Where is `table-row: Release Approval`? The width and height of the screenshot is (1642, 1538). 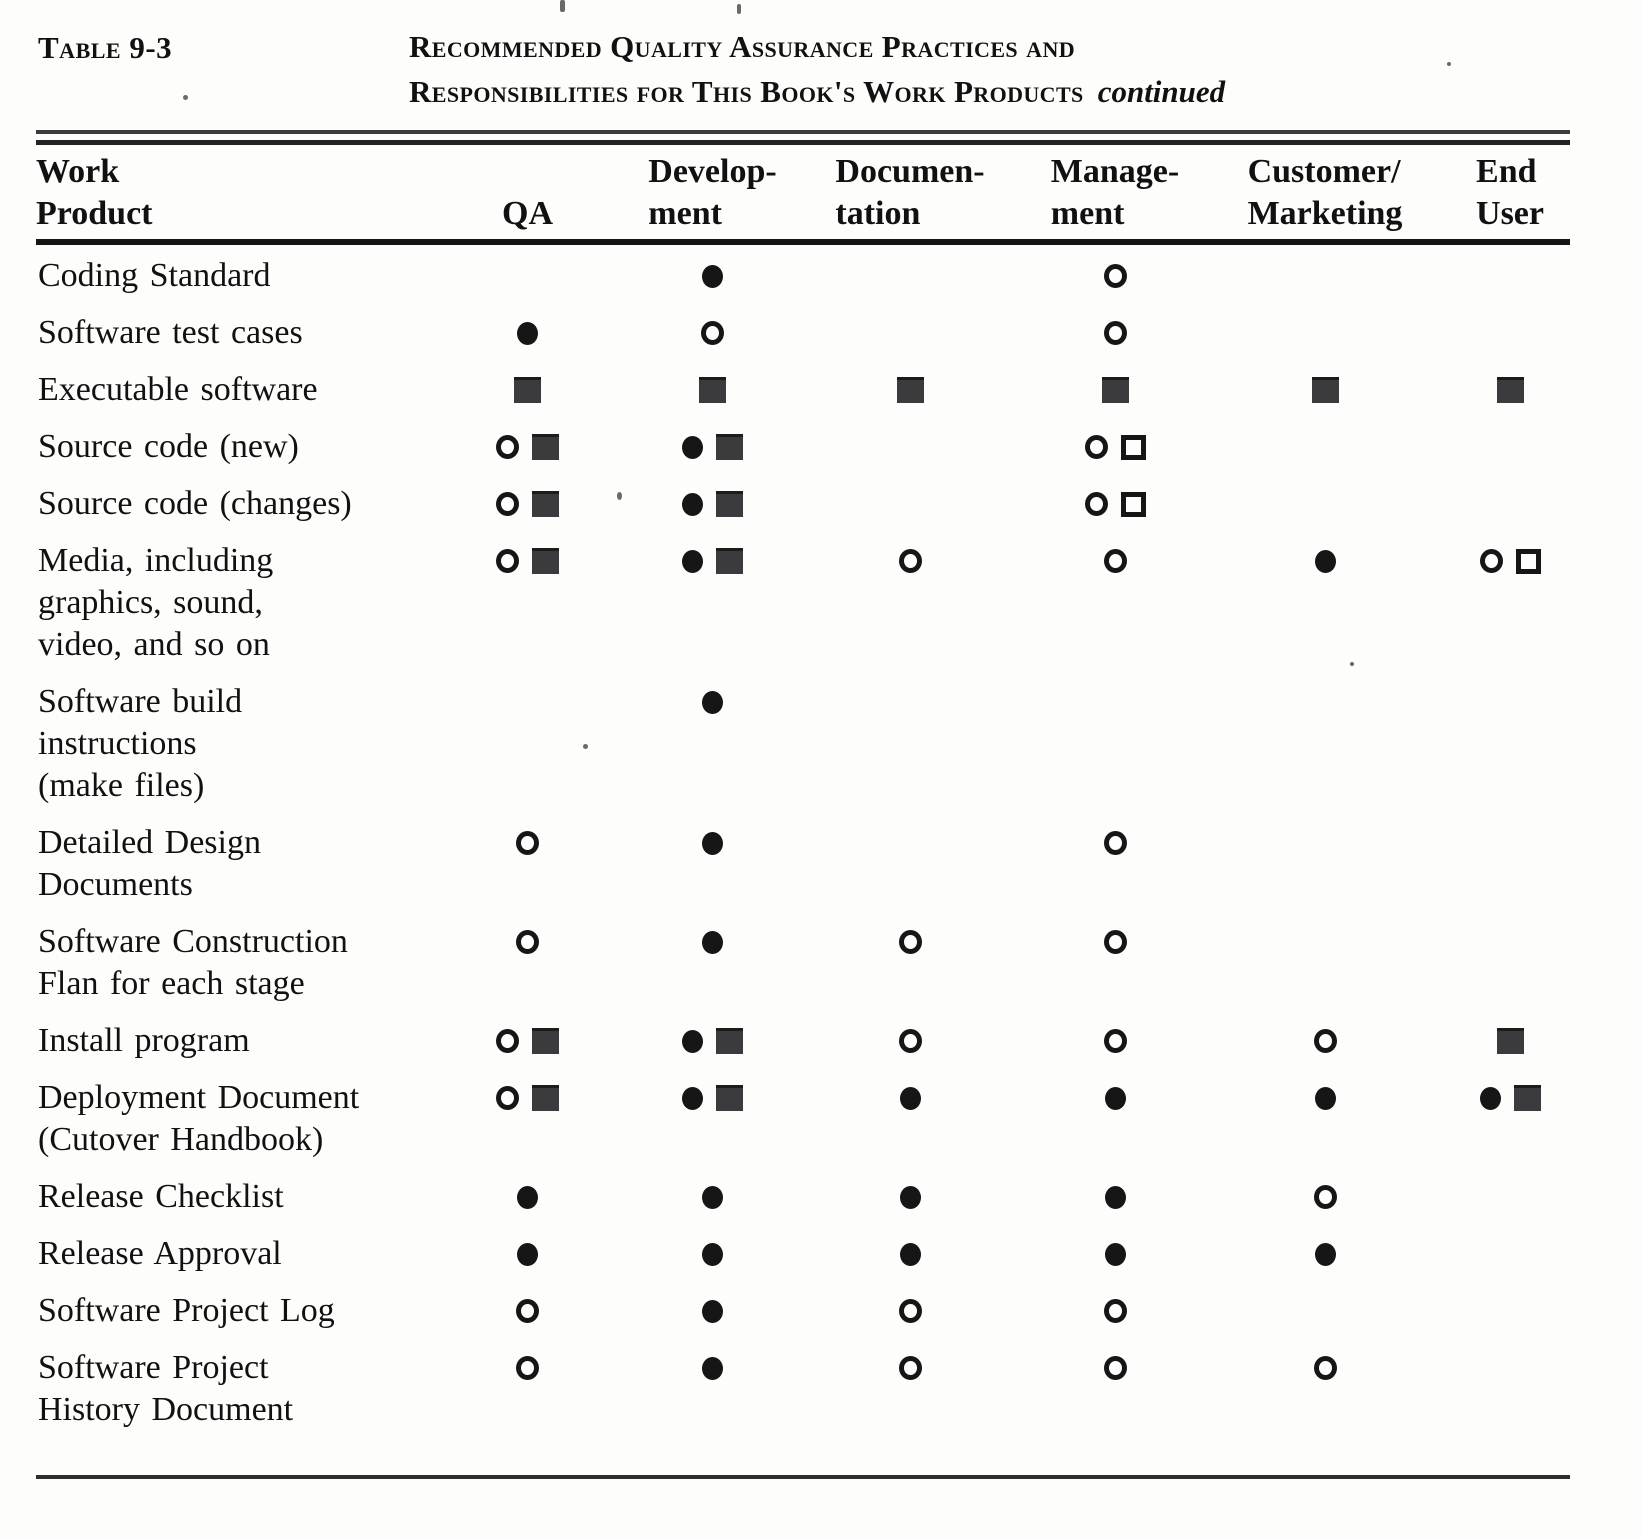 table-row: Release Approval is located at coordinates (813, 1254).